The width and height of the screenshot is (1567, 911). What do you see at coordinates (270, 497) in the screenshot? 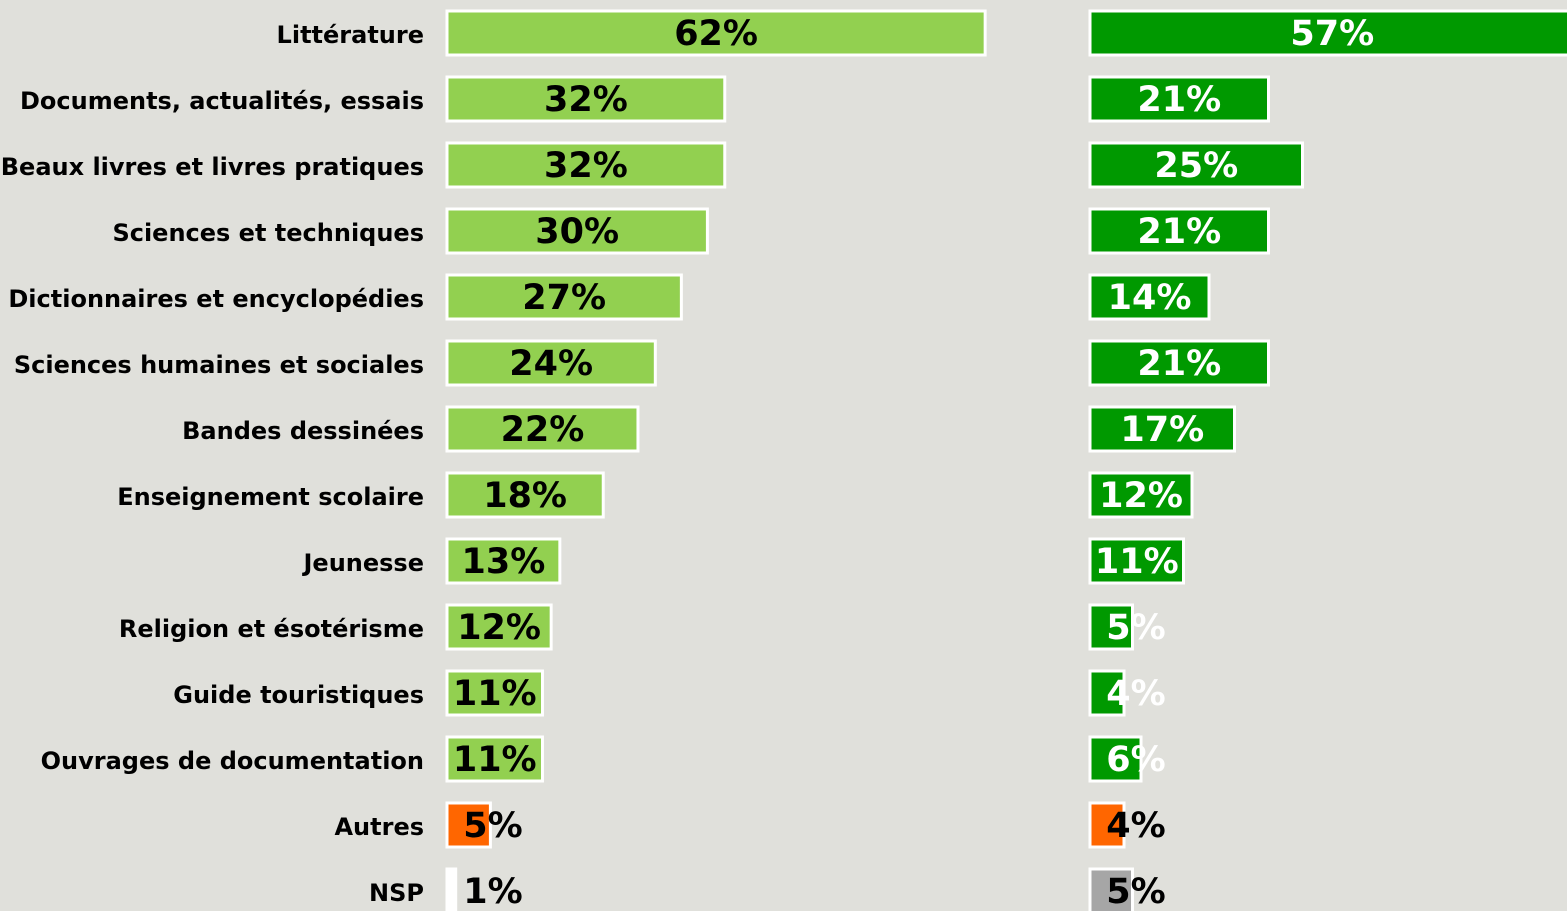
I see `category-label: Enseignement scolaire` at bounding box center [270, 497].